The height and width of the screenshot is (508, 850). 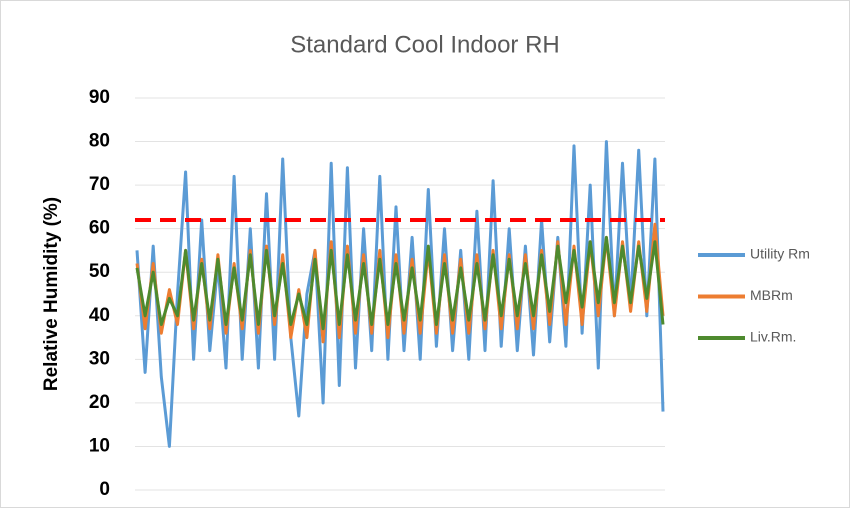 What do you see at coordinates (51, 294) in the screenshot?
I see `y-axis-label: Relative Humidity (%)` at bounding box center [51, 294].